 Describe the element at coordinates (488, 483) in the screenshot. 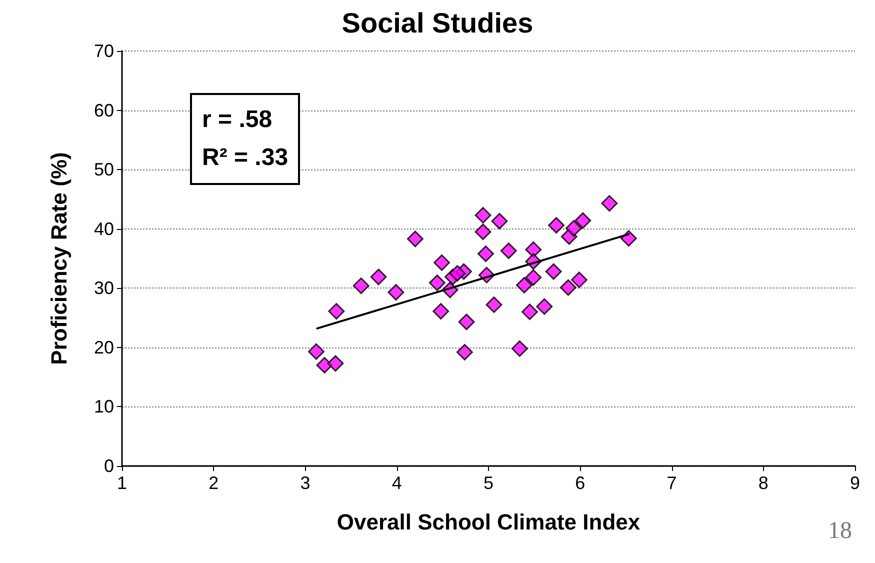

I see `x-tick-label: 5` at that location.